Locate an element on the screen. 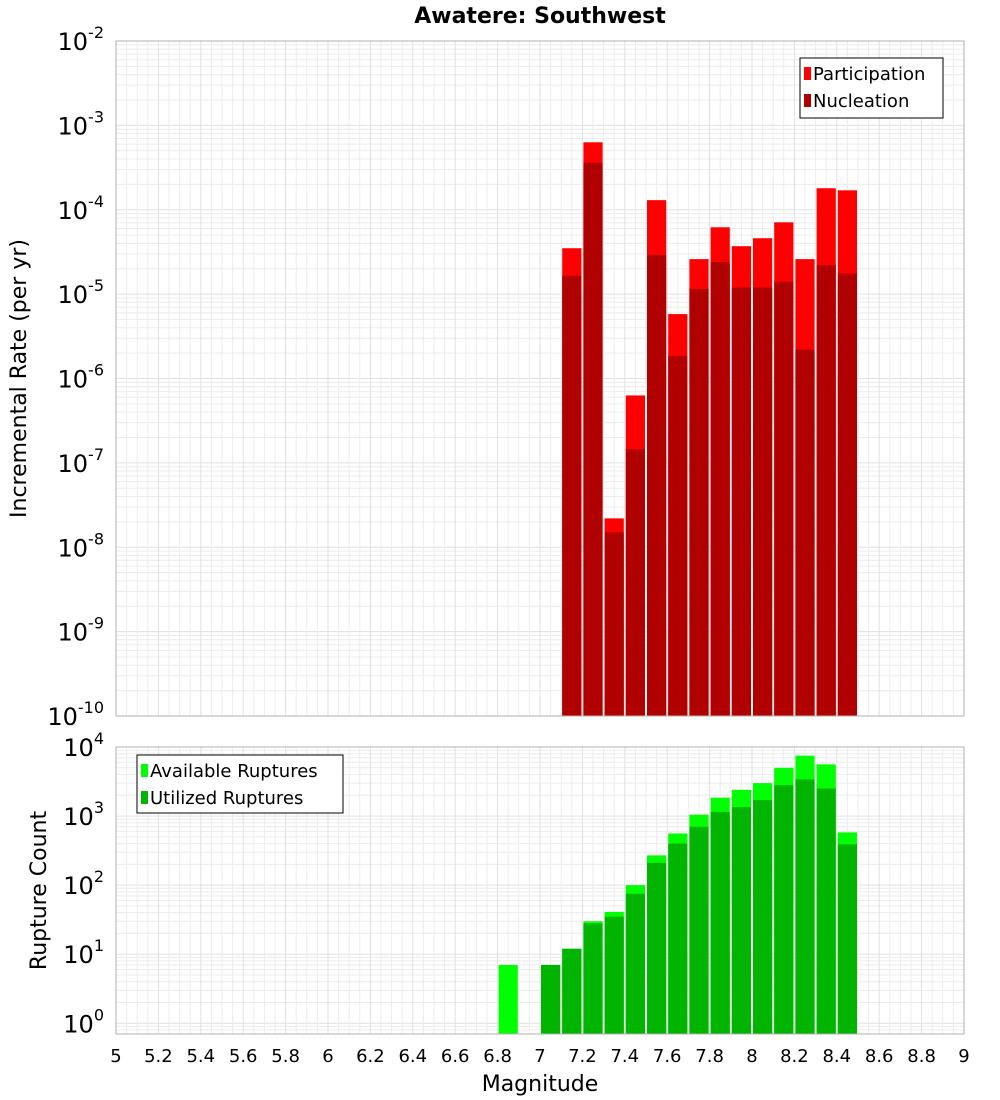  x-tick-label: 9 is located at coordinates (963, 1056).